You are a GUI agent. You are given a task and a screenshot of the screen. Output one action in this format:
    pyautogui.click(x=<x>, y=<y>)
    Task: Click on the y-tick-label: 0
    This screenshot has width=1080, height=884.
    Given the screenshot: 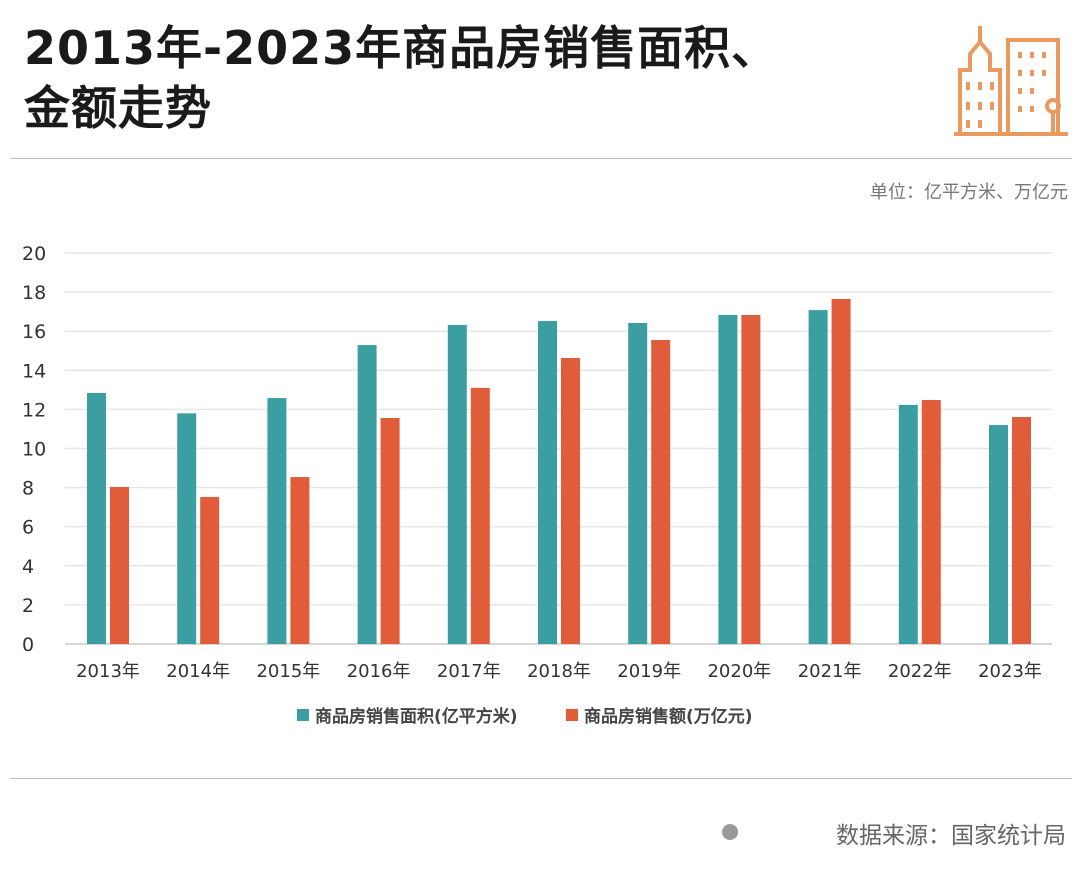 What is the action you would take?
    pyautogui.click(x=28, y=645)
    